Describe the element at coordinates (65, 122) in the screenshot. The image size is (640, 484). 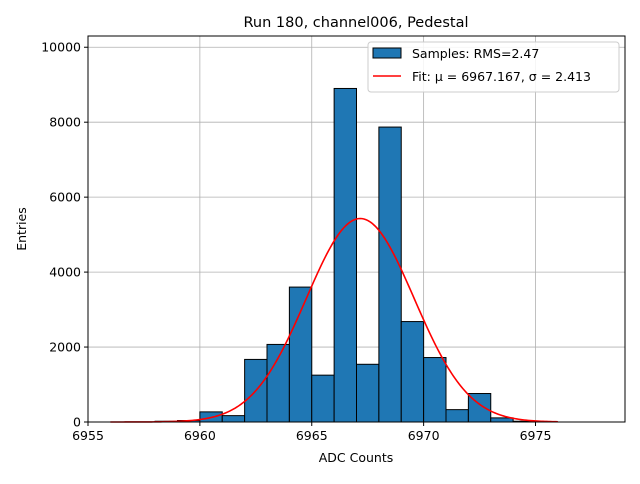
I see `y-tick-label: 8000` at that location.